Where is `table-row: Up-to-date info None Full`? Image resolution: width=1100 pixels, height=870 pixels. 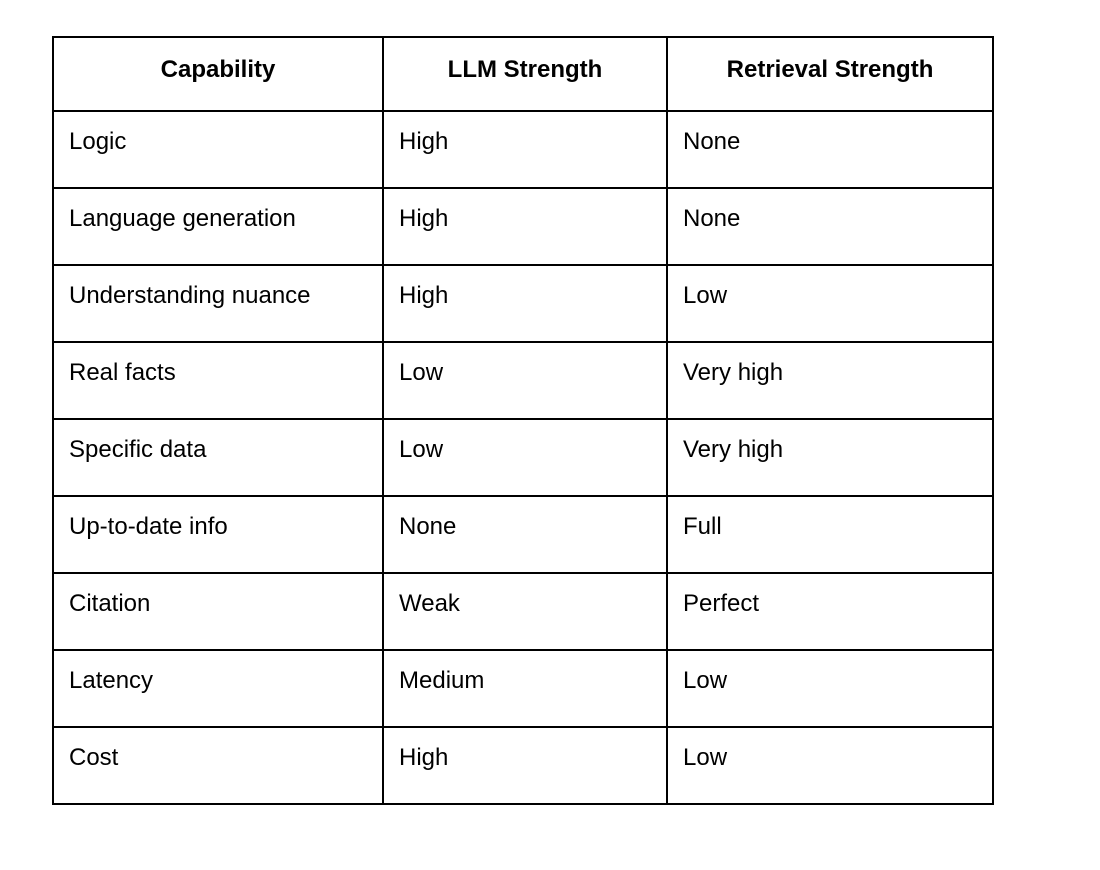
table-row: Up-to-date info None Full is located at coordinates (523, 534).